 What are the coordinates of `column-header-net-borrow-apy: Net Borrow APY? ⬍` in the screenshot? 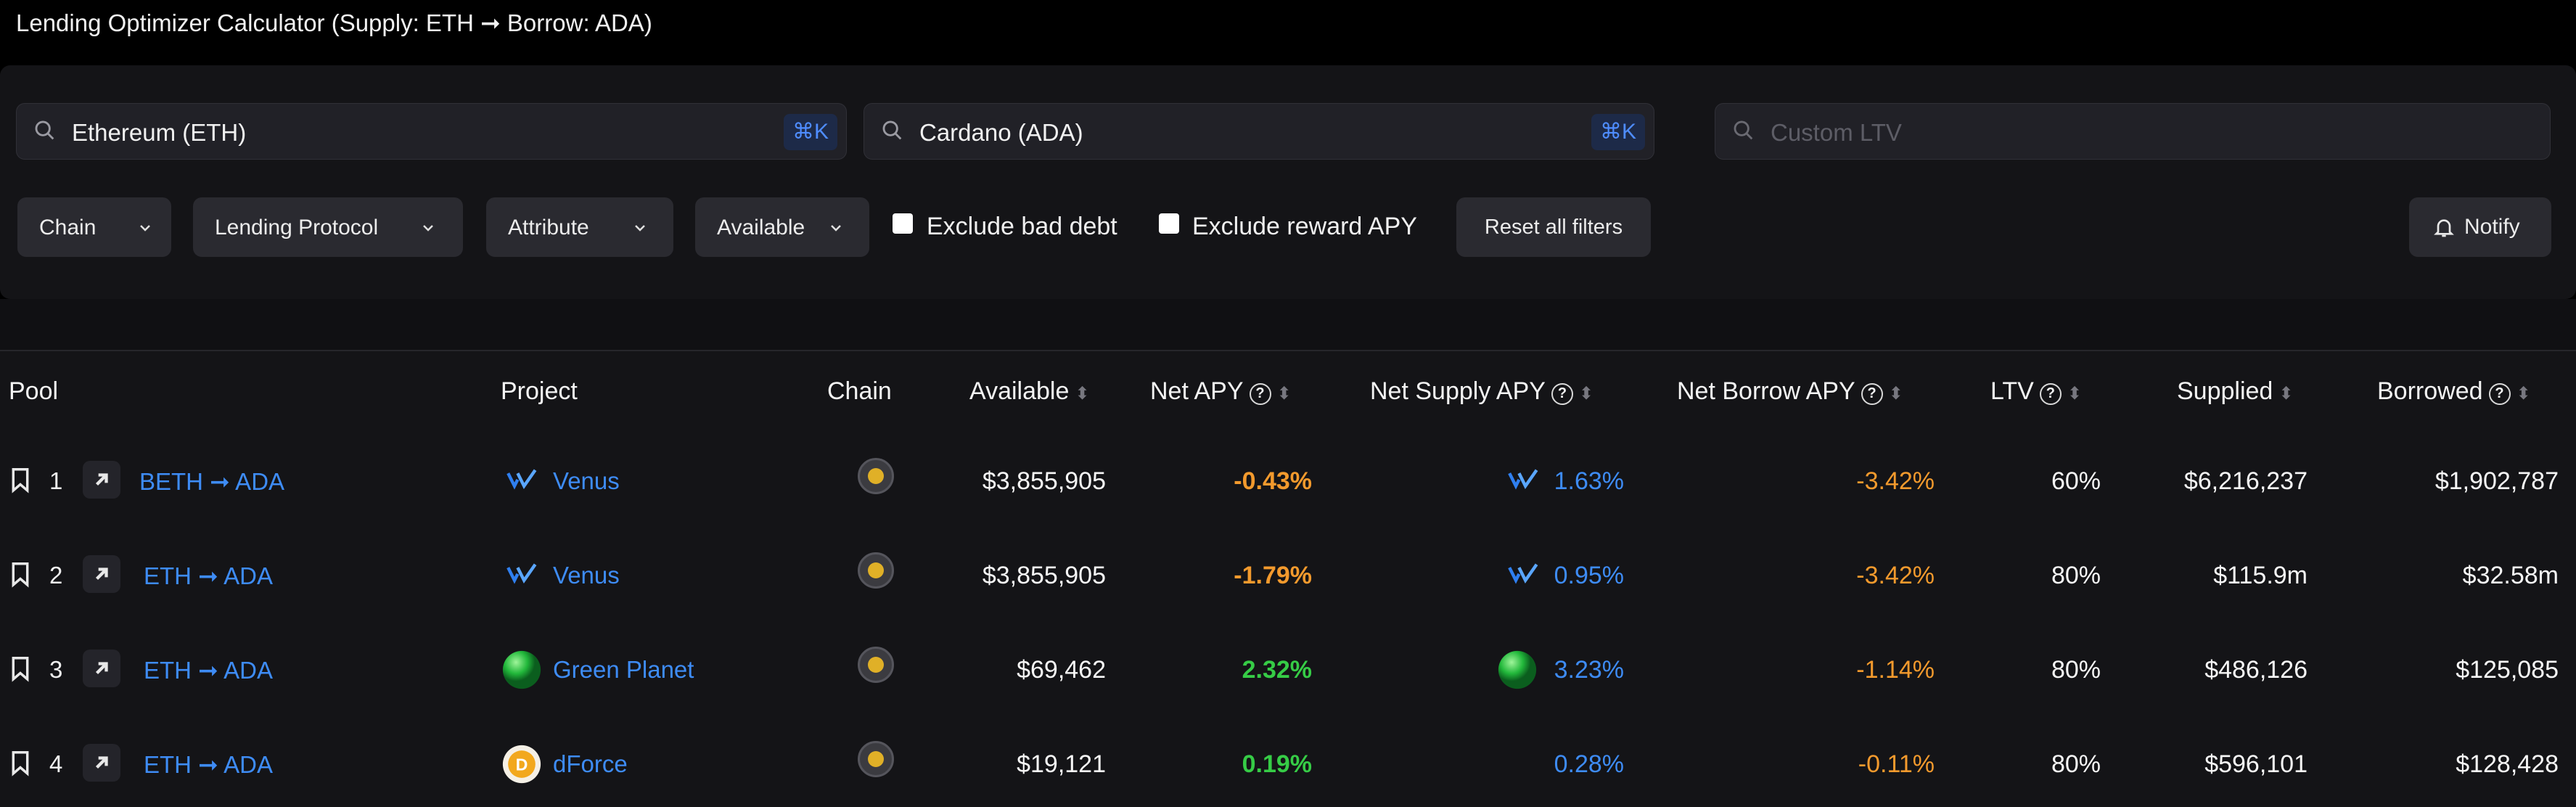 It's located at (1790, 391).